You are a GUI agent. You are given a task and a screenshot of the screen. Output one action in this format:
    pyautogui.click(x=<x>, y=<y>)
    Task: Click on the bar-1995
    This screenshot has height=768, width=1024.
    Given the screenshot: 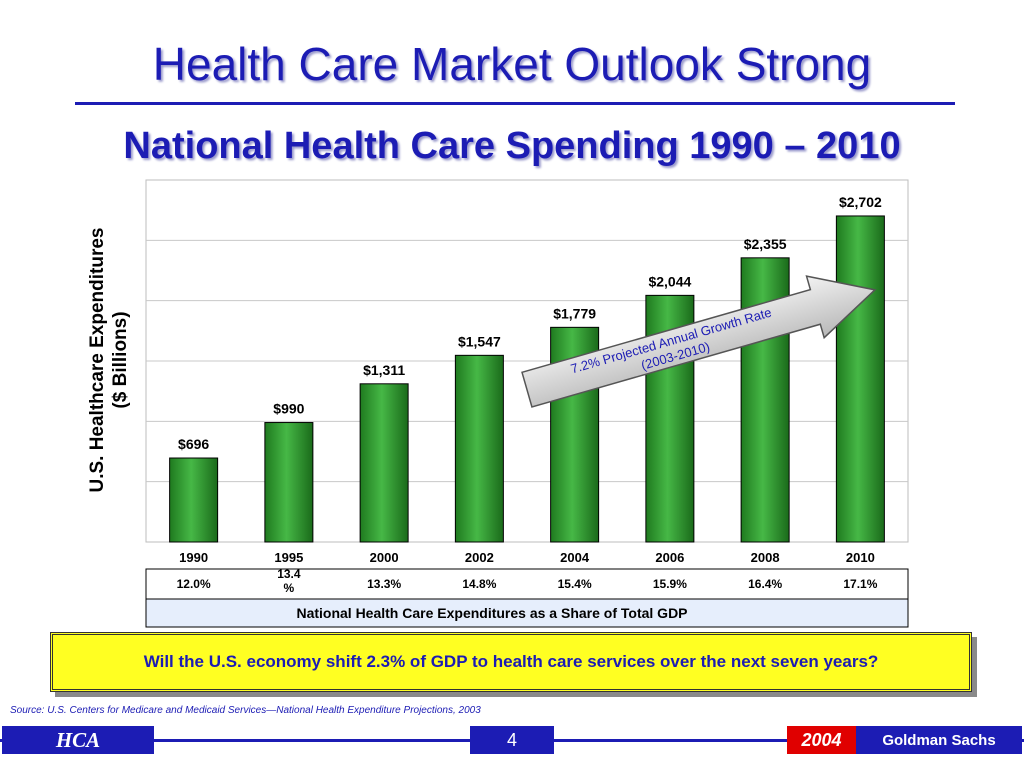 What is the action you would take?
    pyautogui.click(x=289, y=482)
    